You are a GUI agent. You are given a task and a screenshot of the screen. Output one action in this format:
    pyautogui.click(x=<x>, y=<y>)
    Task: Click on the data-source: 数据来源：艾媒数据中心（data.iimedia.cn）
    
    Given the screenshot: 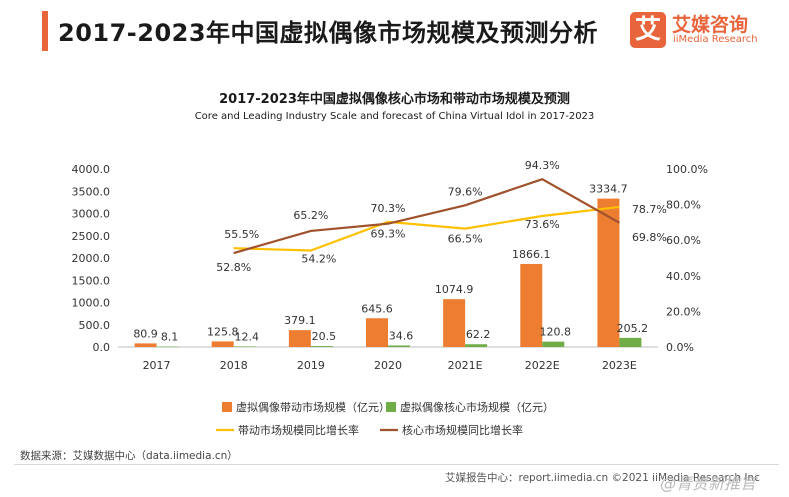 What is the action you would take?
    pyautogui.click(x=129, y=456)
    